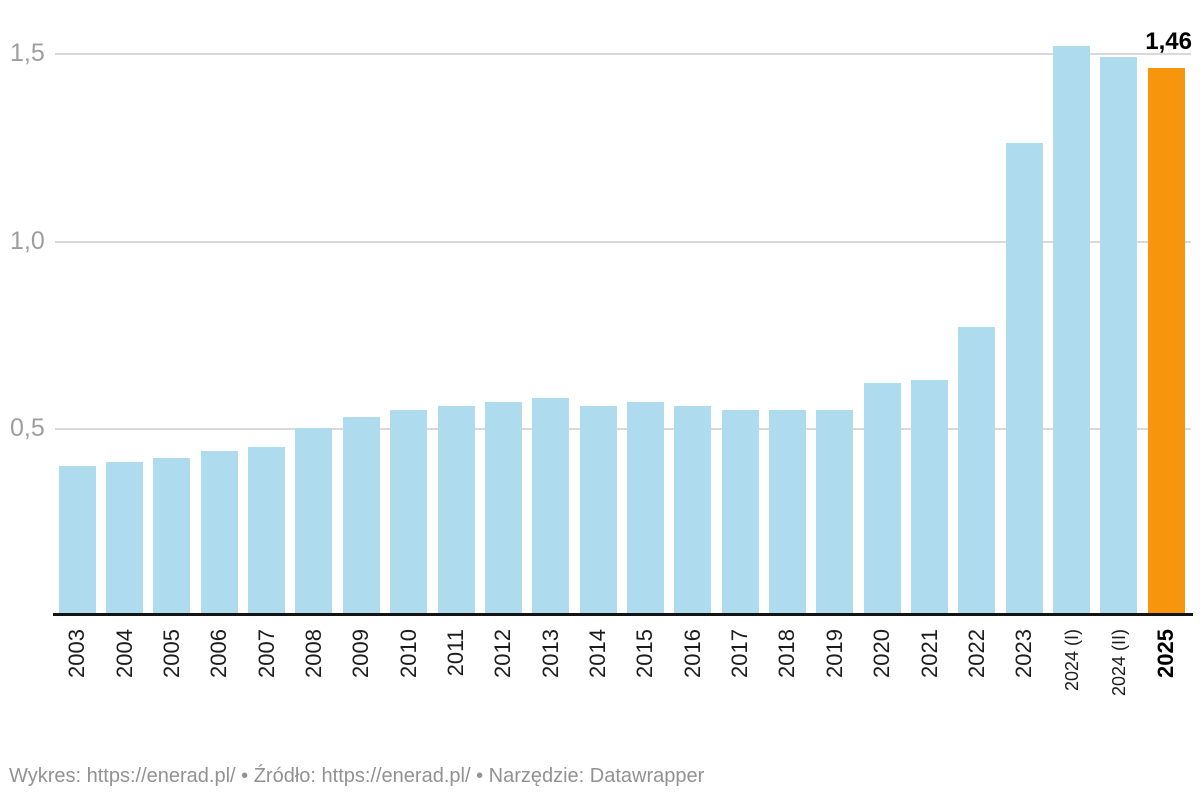 The image size is (1200, 799). I want to click on y-tick-label-0-5: 0,5, so click(27, 428).